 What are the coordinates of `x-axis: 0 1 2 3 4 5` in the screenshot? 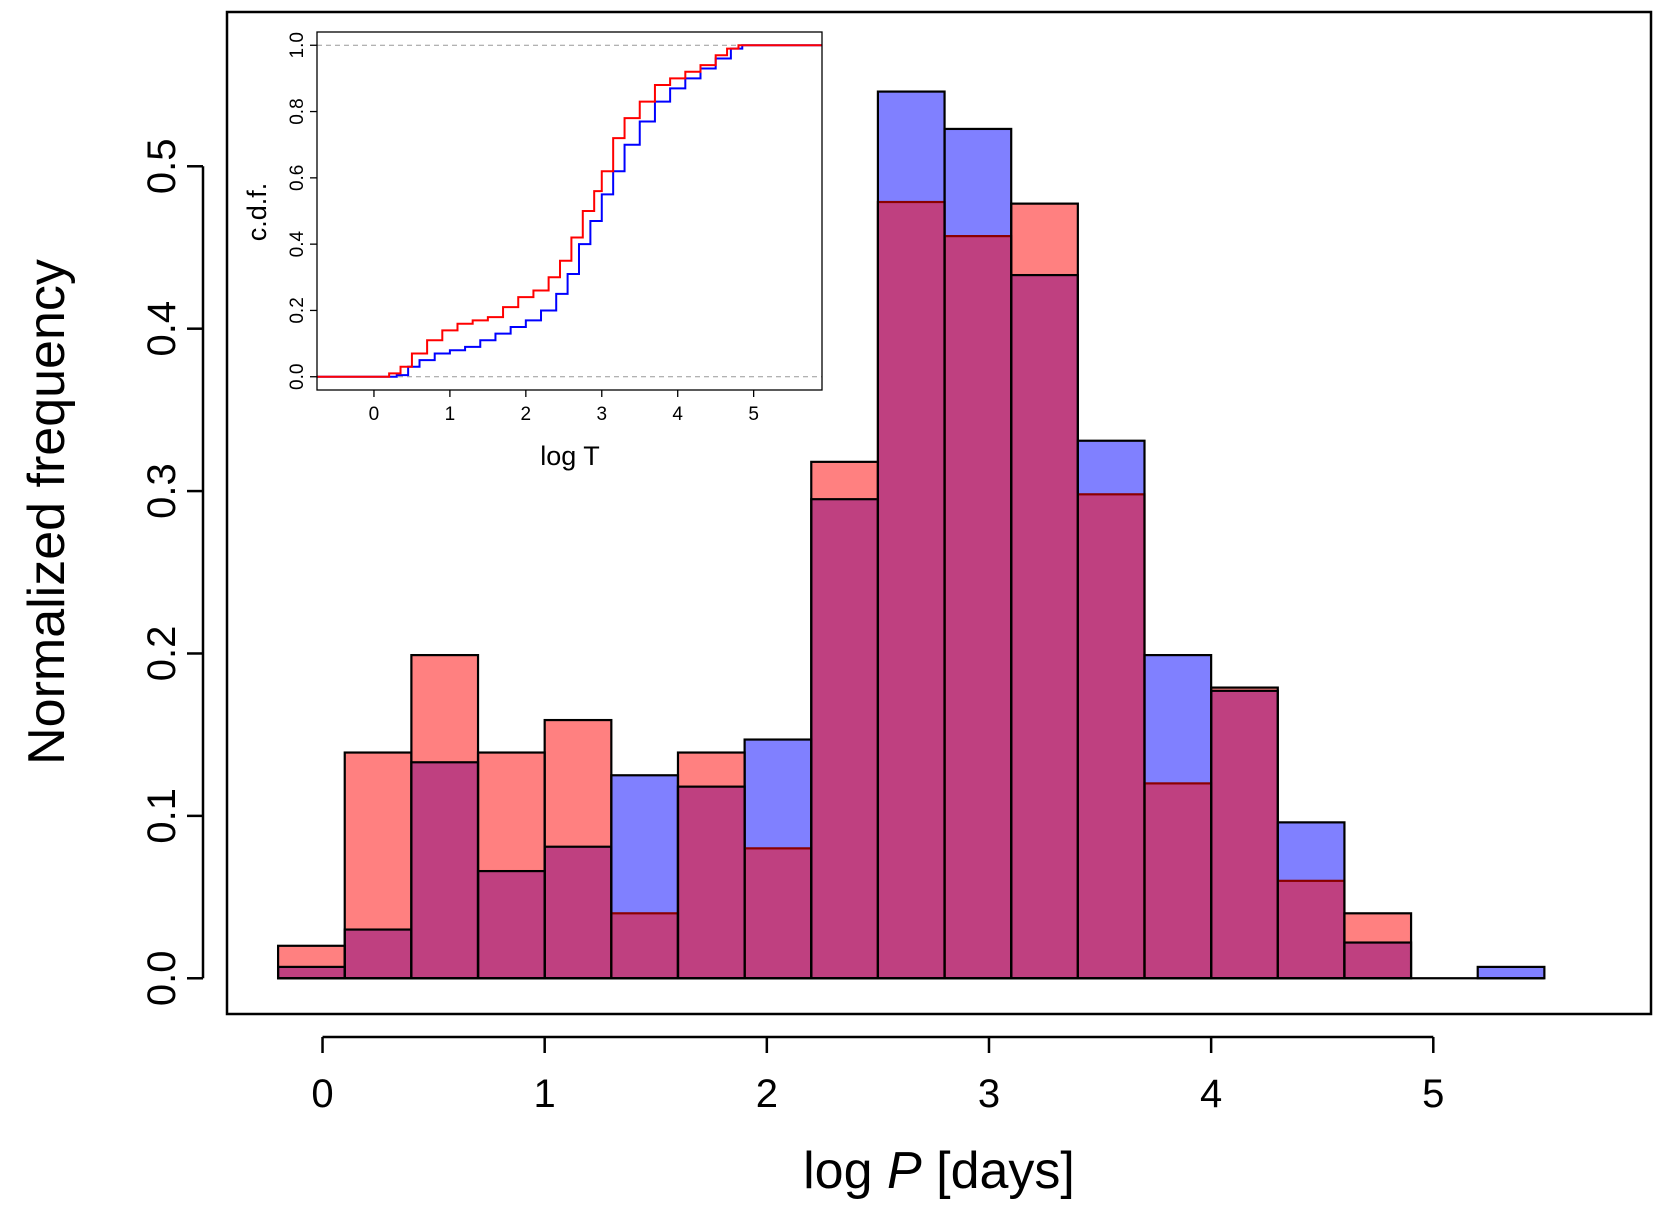 It's located at (877, 1075).